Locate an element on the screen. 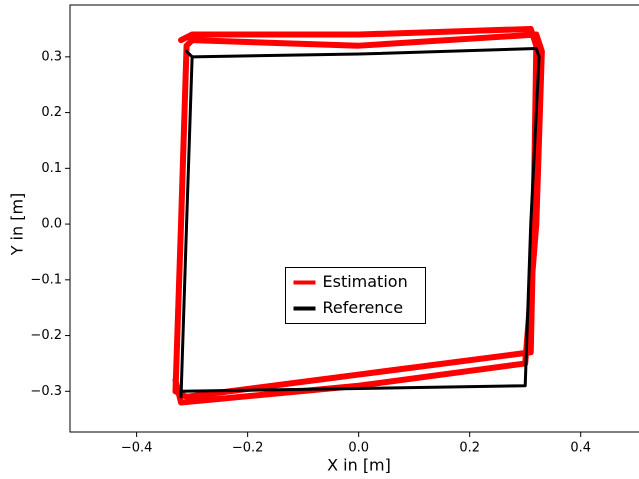 Image resolution: width=639 pixels, height=479 pixels. y-axis-label: Y in [m] is located at coordinates (17, 225).